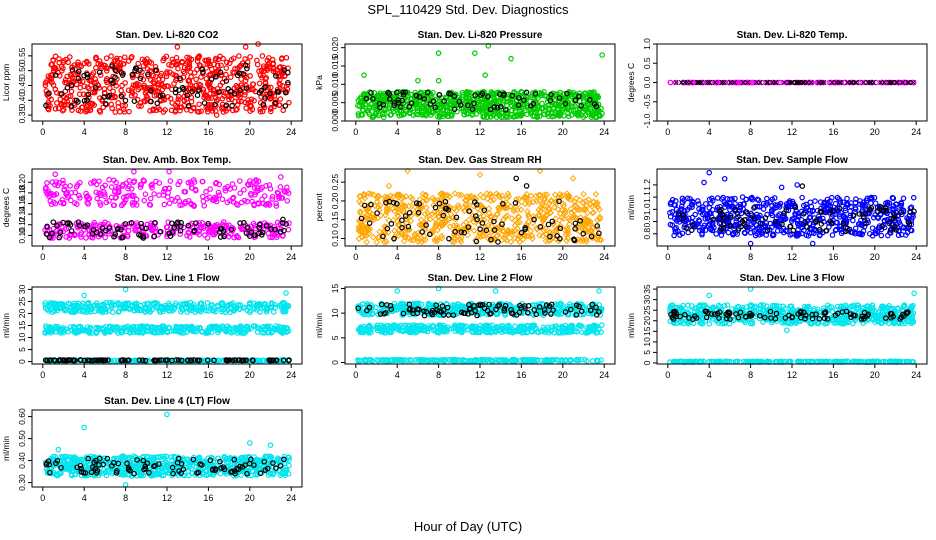  Describe the element at coordinates (42, 257) in the screenshot. I see `x-tick-label: 0` at that location.